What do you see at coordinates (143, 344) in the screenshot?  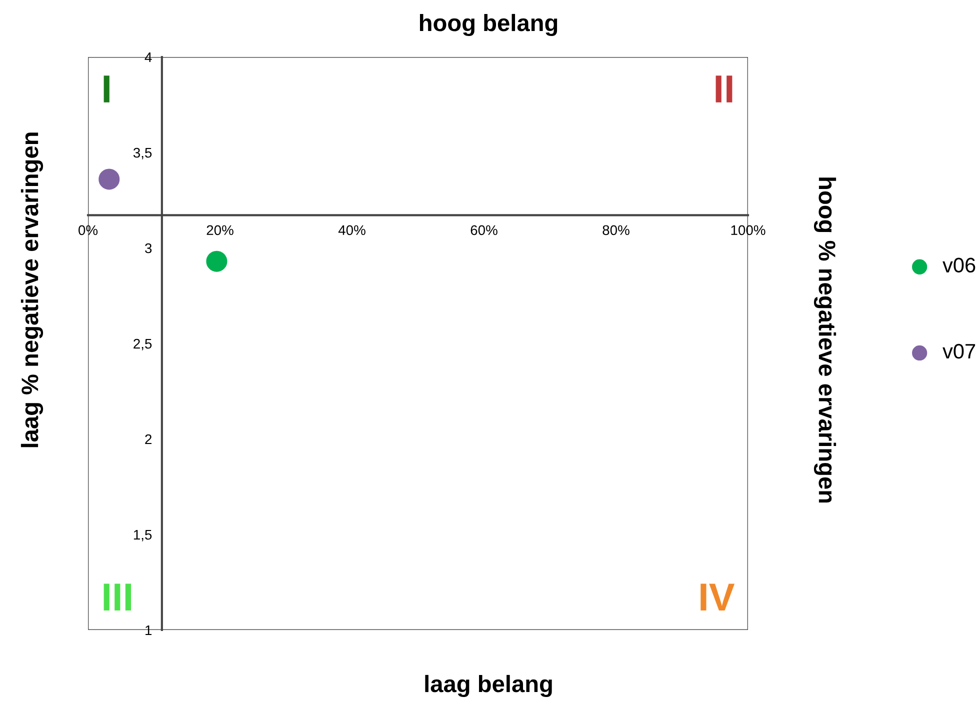 I see `y-tick-label: 2,5` at bounding box center [143, 344].